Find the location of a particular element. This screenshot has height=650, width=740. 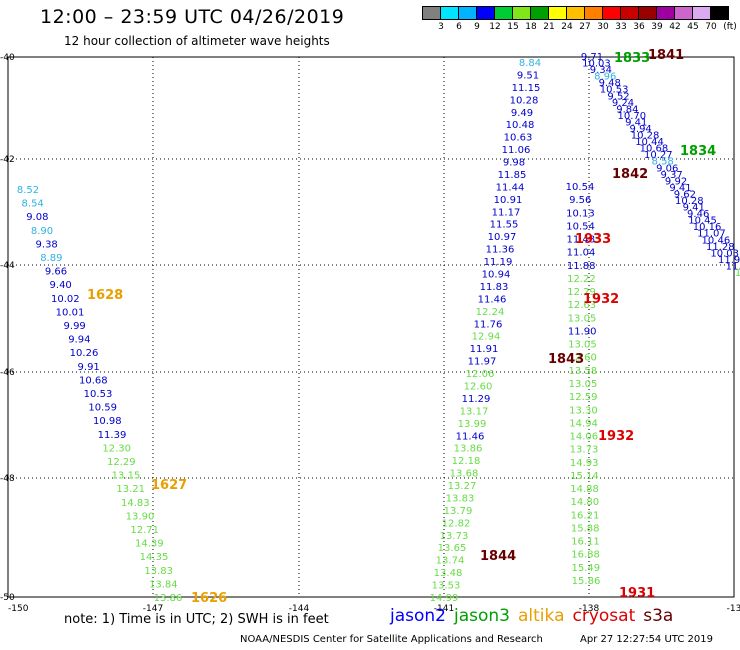

pass-time-label: 1932 is located at coordinates (616, 436).